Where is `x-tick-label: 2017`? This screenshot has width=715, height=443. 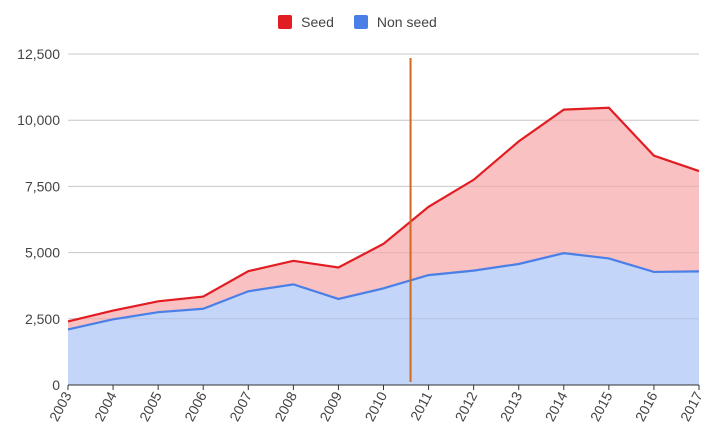 x-tick-label: 2017 is located at coordinates (691, 406).